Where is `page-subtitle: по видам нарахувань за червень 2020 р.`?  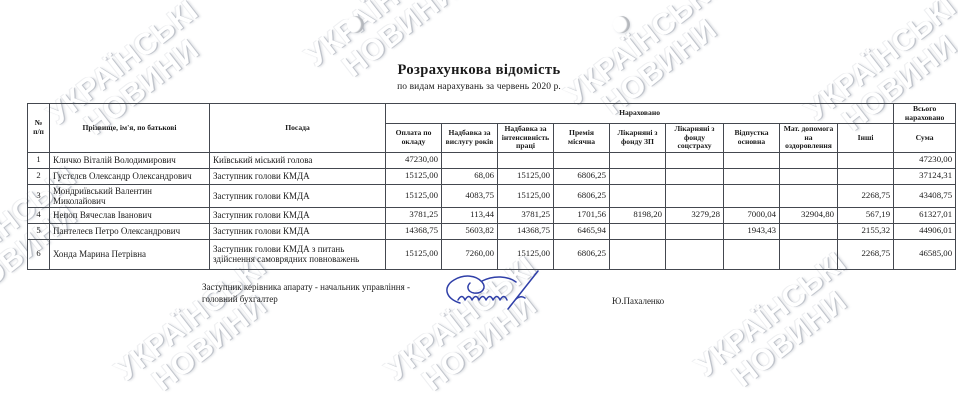 page-subtitle: по видам нарахувань за червень 2020 р. is located at coordinates (479, 87).